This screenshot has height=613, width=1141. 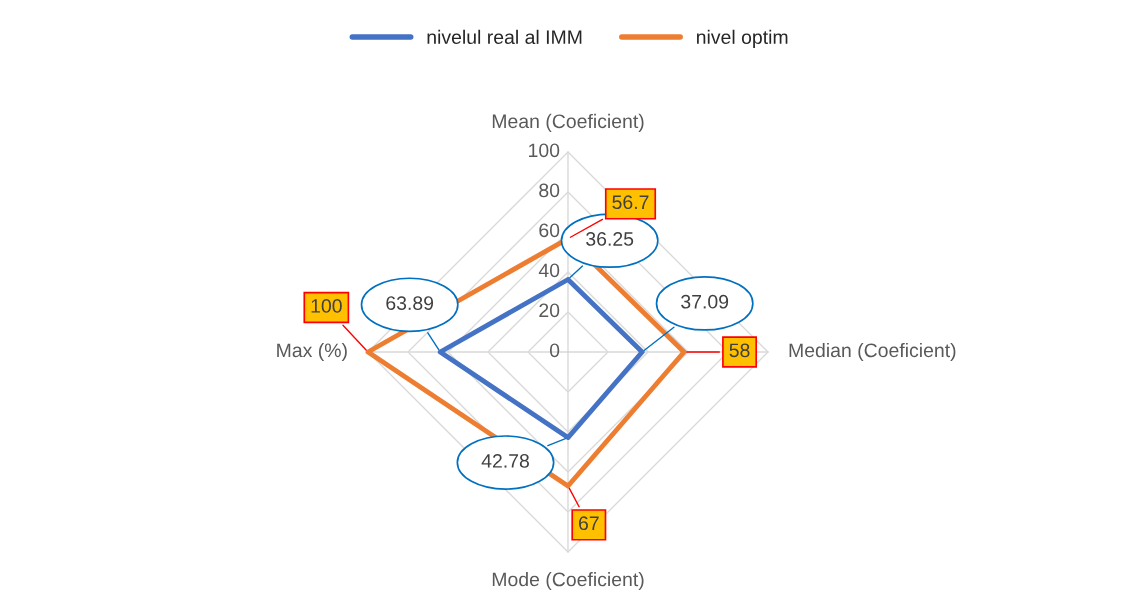 I want to click on data-label: 100, so click(x=326, y=306).